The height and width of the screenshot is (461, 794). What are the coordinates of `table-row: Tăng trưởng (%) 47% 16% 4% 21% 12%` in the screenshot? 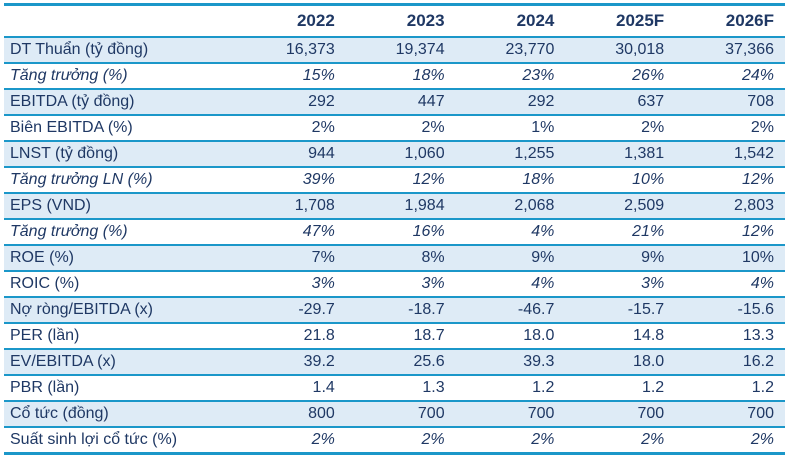 It's located at (394, 232).